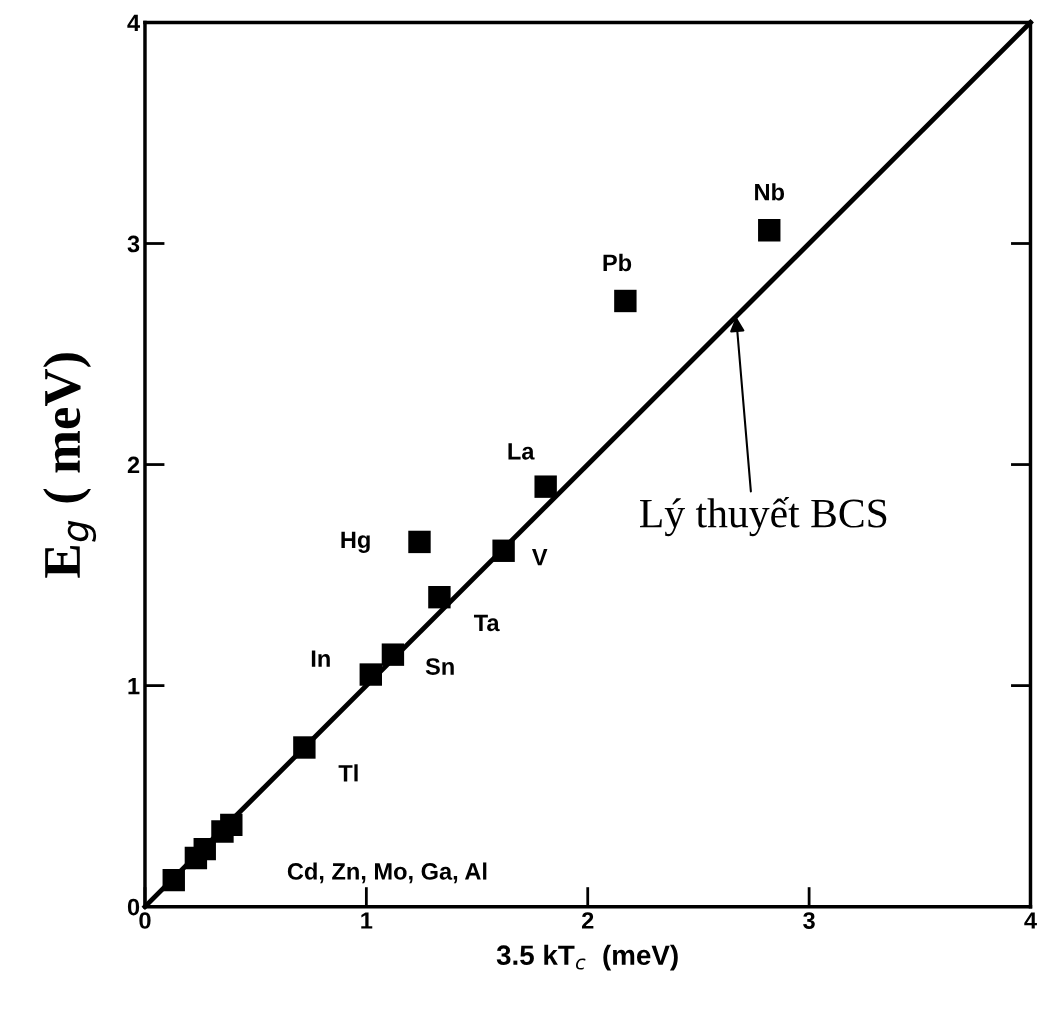 This screenshot has height=1021, width=1043. What do you see at coordinates (587, 957) in the screenshot?
I see `x-axis-title: 3.5 kT$_{c}$ (meV)` at bounding box center [587, 957].